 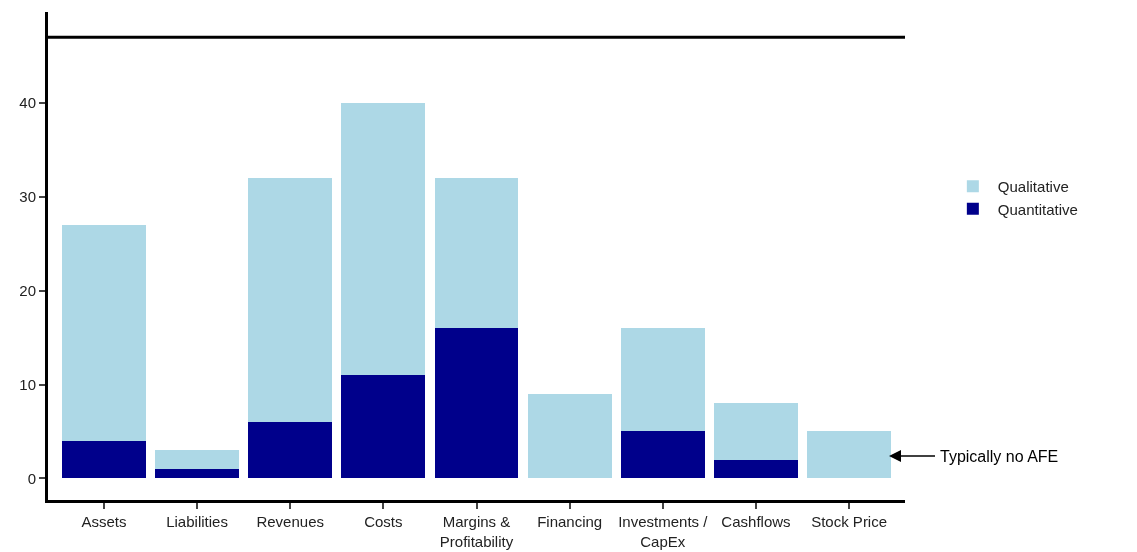 I want to click on x-tick-label: Cashflows, so click(x=756, y=521).